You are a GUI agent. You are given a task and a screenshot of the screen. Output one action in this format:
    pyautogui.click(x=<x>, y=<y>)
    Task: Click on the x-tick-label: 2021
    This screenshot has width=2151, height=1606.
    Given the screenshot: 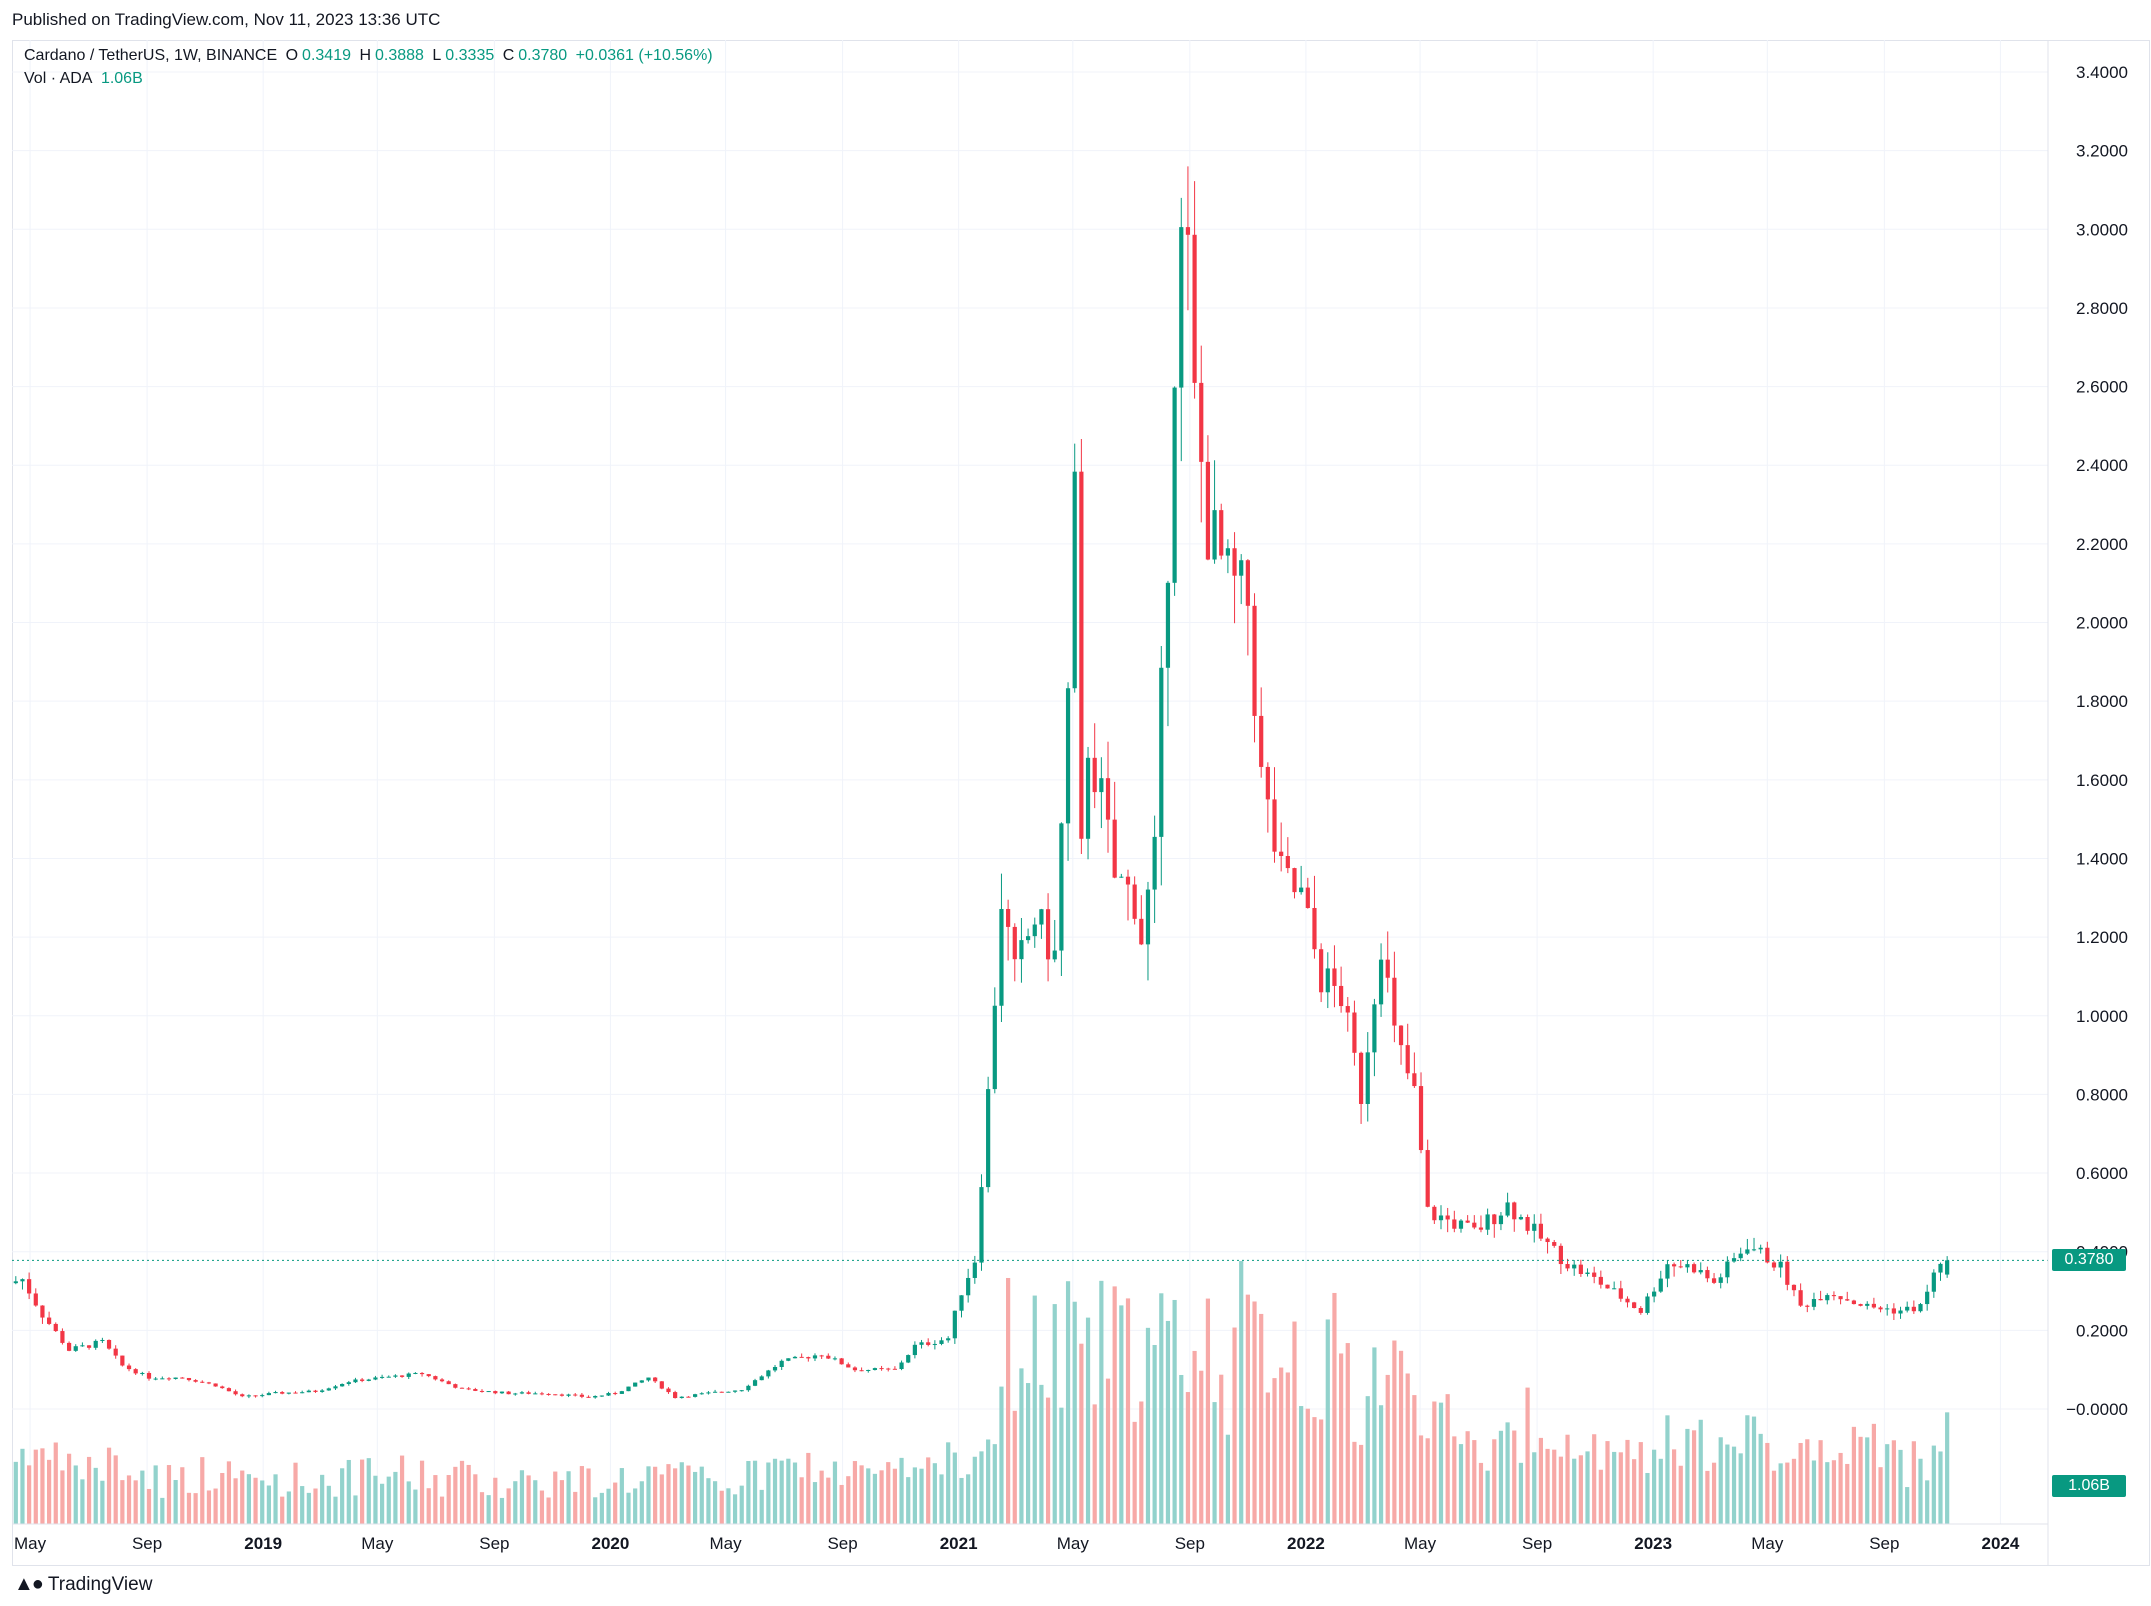 What is the action you would take?
    pyautogui.click(x=959, y=1543)
    